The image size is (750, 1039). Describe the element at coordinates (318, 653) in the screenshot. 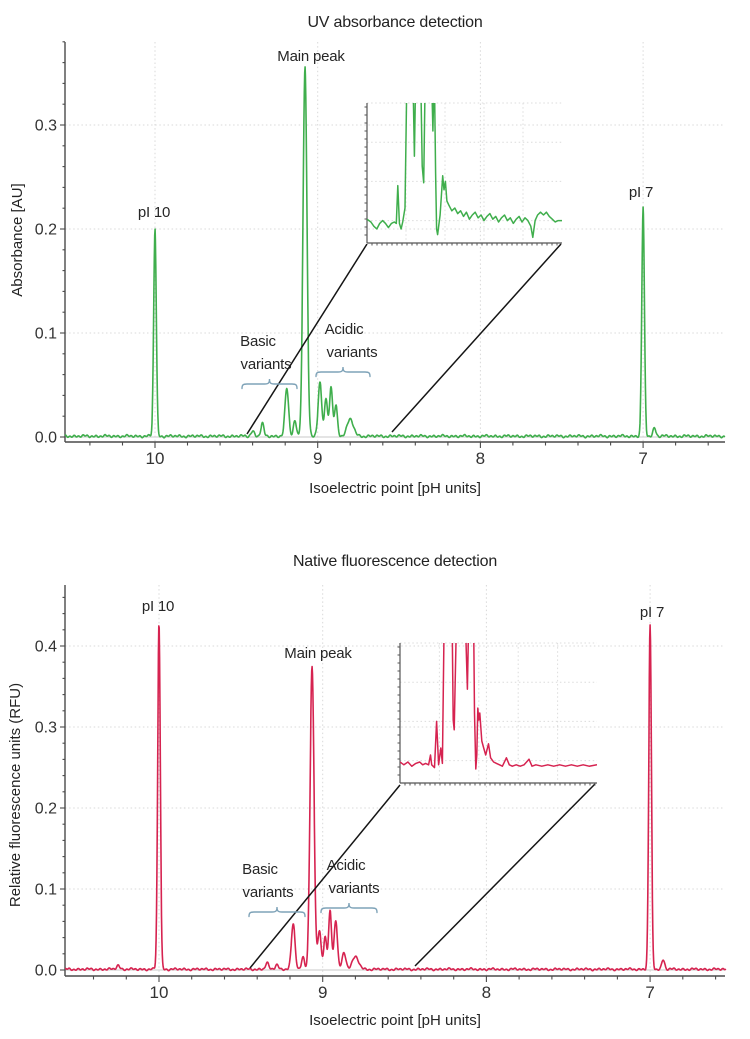

I see `fl-peak-label-main: Main peak` at that location.